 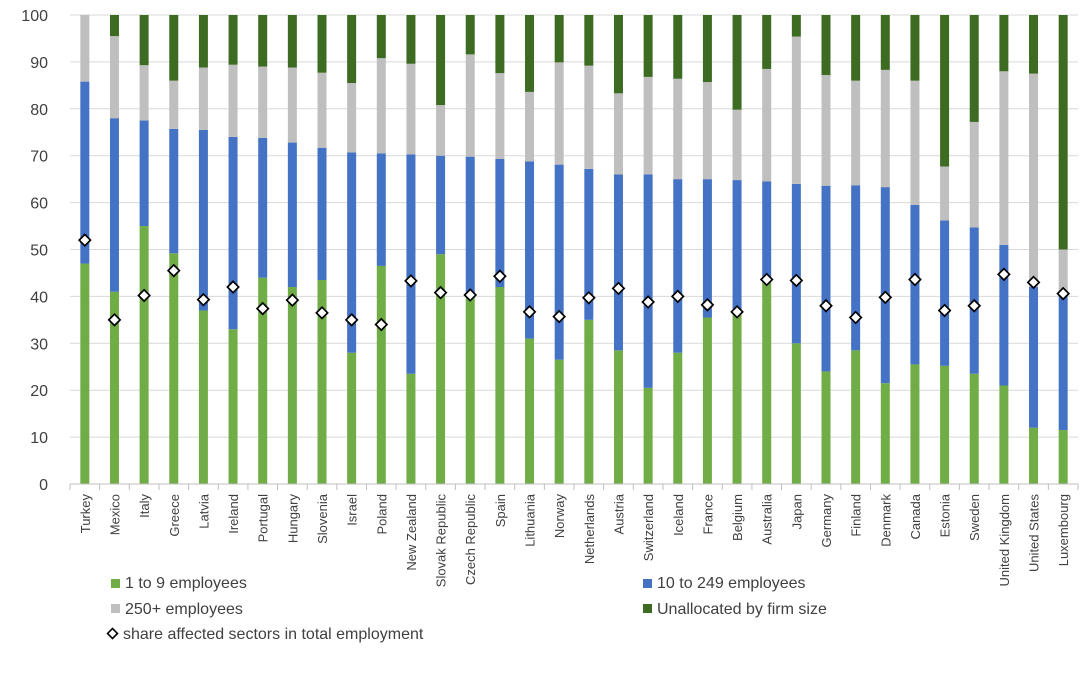 I want to click on legend-label-10-to-249: 10 to 249 employees, so click(x=731, y=583).